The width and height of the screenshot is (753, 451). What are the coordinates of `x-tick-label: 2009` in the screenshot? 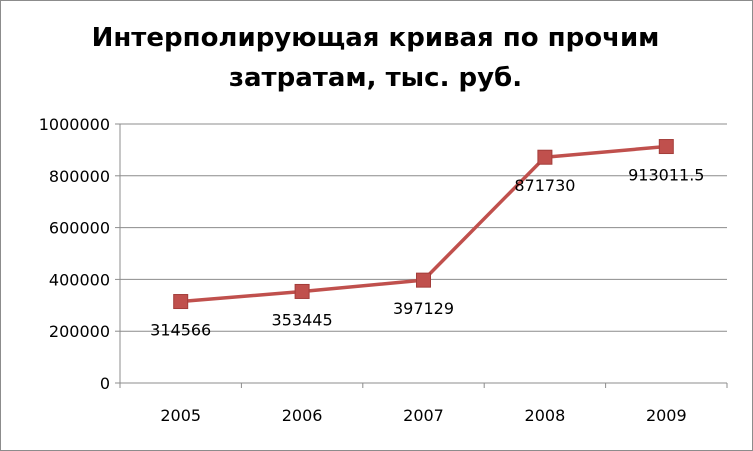 It's located at (666, 415).